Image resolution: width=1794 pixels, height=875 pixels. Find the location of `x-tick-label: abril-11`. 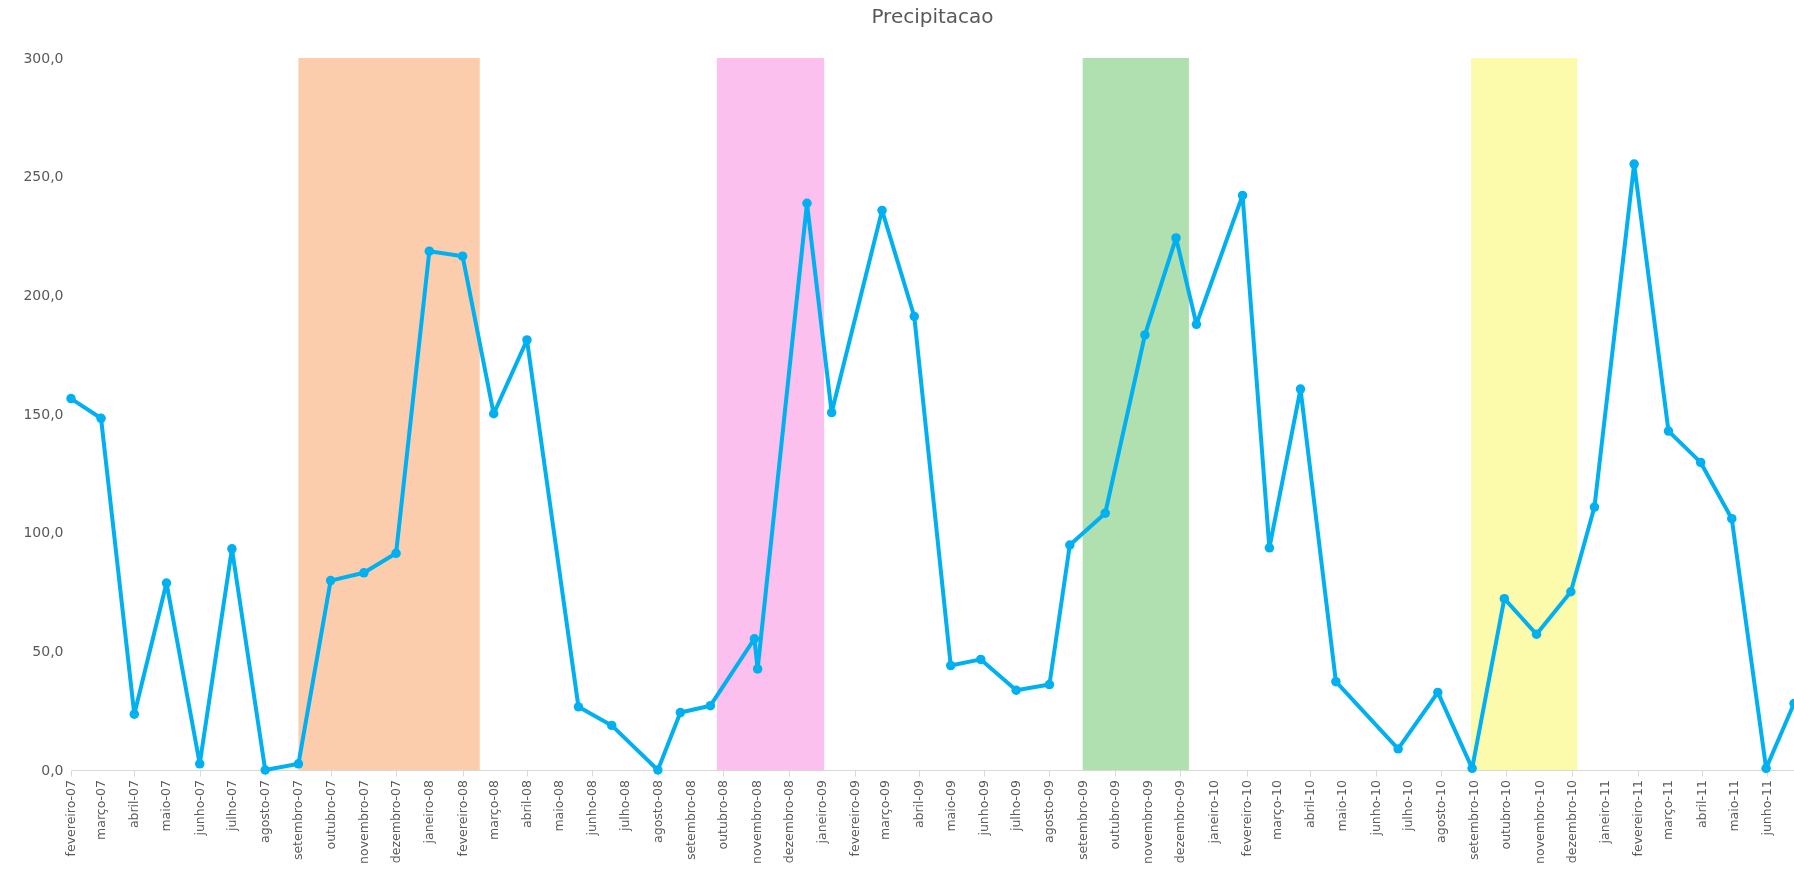

x-tick-label: abril-11 is located at coordinates (1701, 804).